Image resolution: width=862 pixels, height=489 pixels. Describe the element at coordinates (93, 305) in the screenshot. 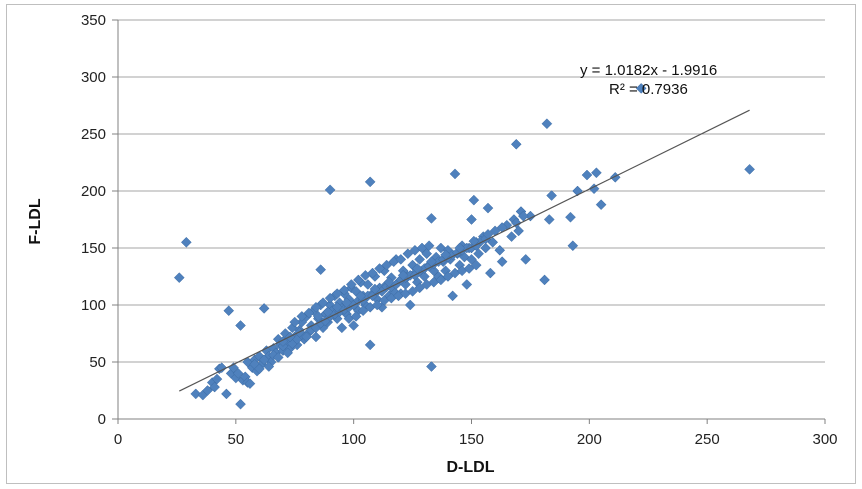

I see `y-tick-label: 100` at that location.